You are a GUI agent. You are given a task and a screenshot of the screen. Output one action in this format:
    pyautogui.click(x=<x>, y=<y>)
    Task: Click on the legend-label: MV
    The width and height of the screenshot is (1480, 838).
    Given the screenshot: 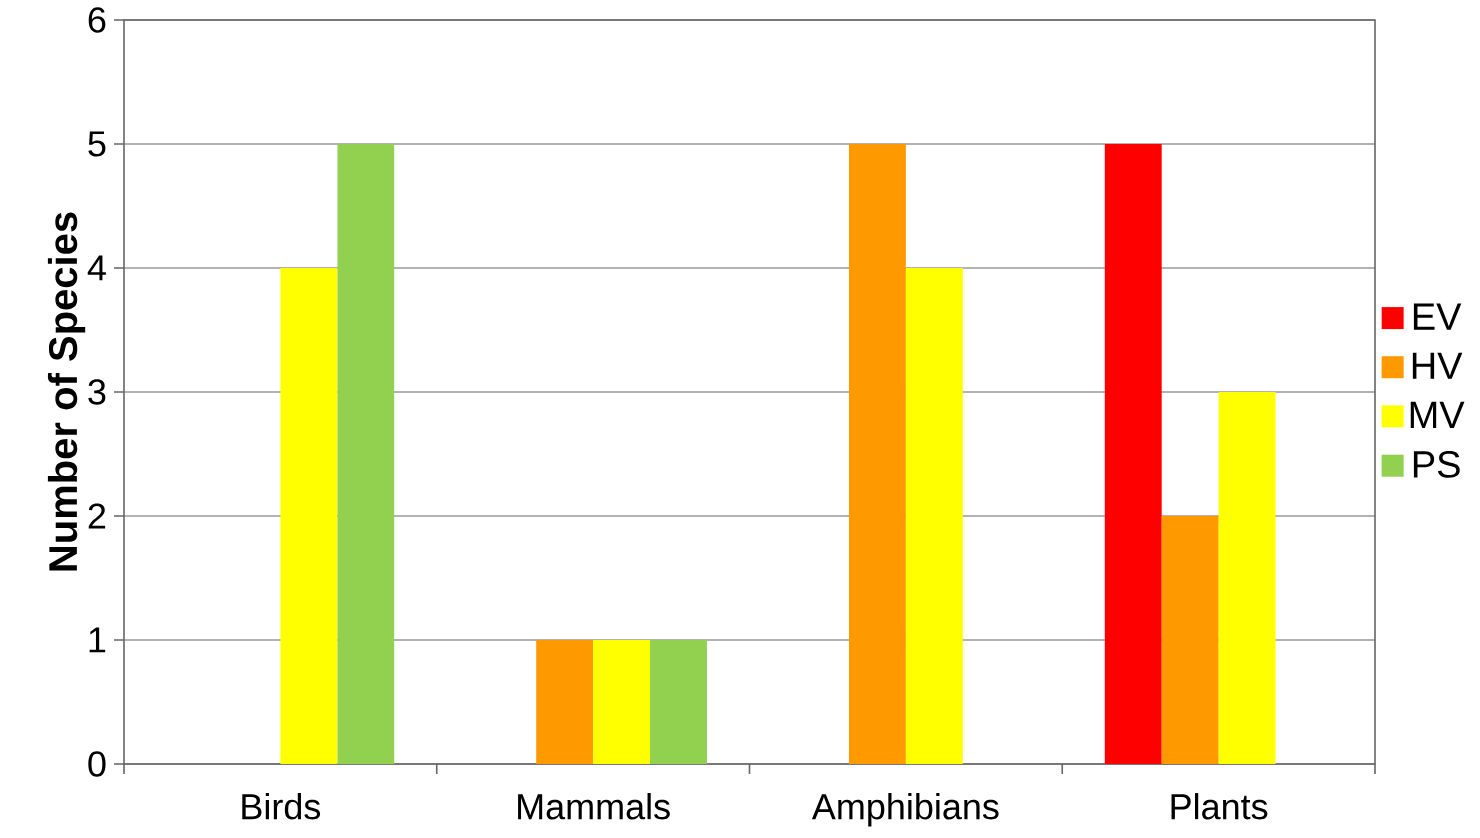 What is the action you would take?
    pyautogui.click(x=1437, y=414)
    